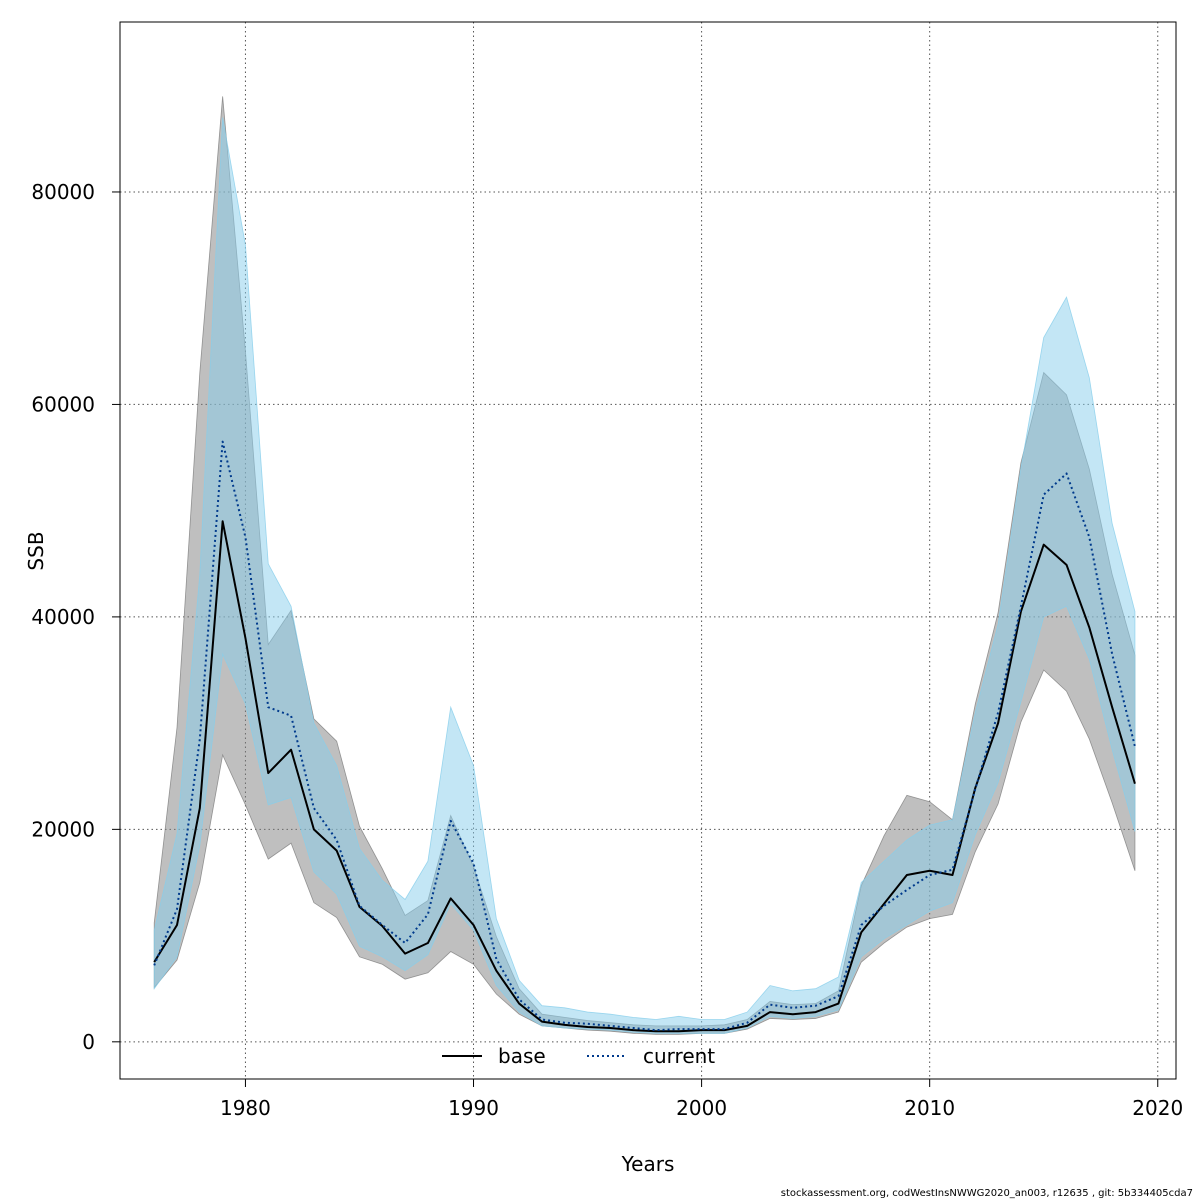  What do you see at coordinates (1157, 1108) in the screenshot?
I see `x-tick-label-2020: 2020` at bounding box center [1157, 1108].